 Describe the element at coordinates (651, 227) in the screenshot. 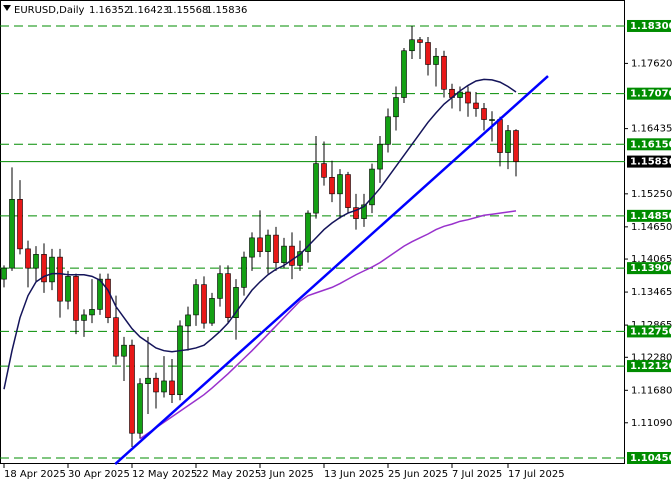

I see `y-tick-label: 1.14650` at that location.